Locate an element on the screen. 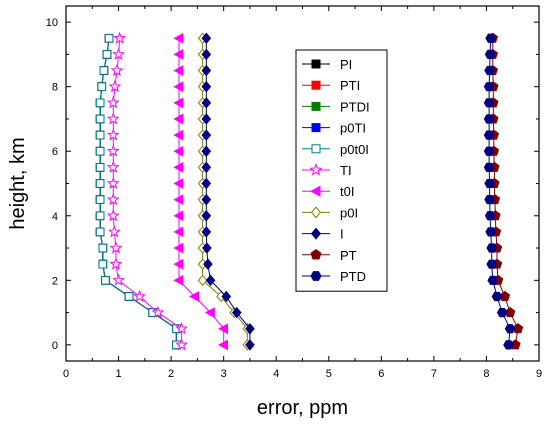  series-p0t0i is located at coordinates (138, 191).